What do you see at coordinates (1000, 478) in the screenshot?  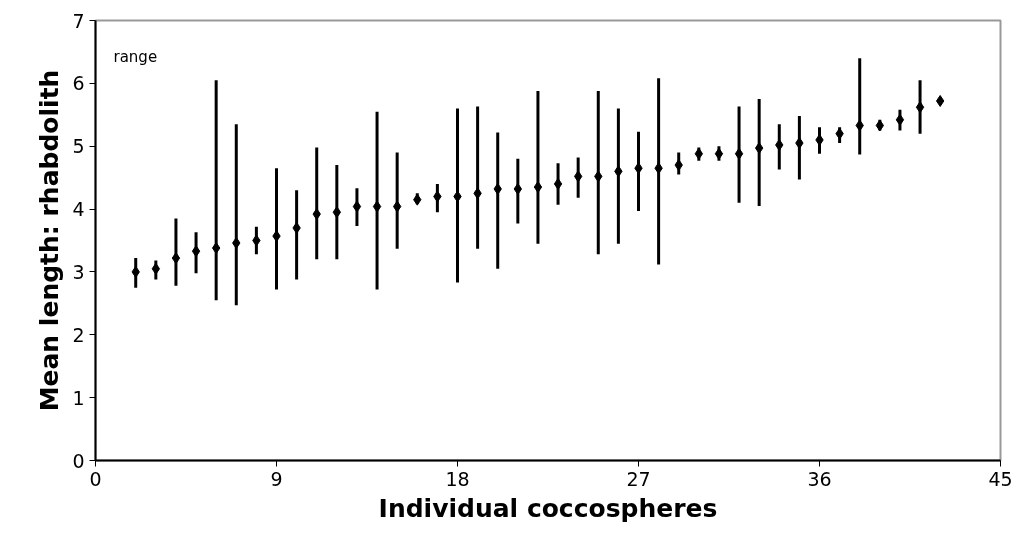 I see `x-tick-label: 45` at bounding box center [1000, 478].